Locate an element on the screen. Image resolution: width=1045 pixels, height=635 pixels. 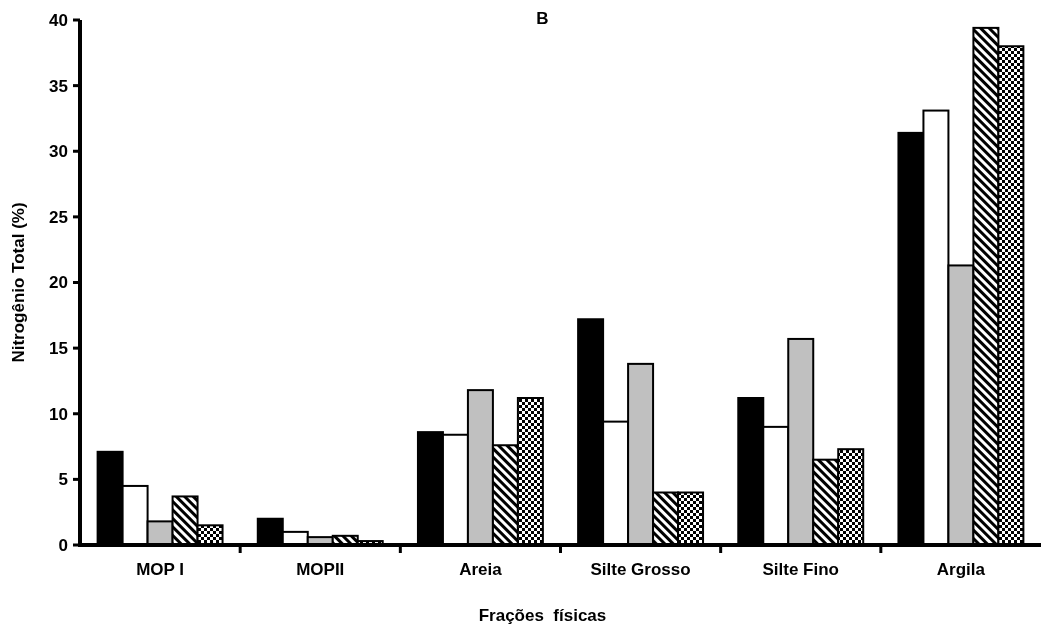
chart-title: B is located at coordinates (542, 18).